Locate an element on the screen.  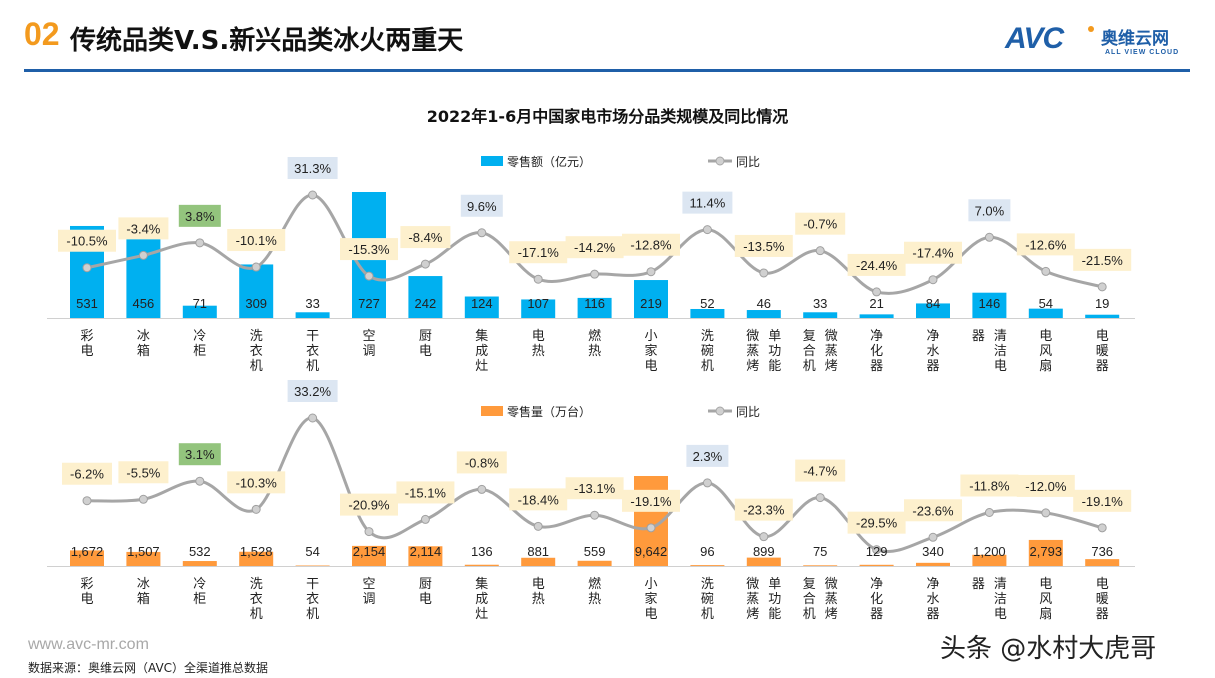
category-label: 彩电 is located at coordinates (86, 344).